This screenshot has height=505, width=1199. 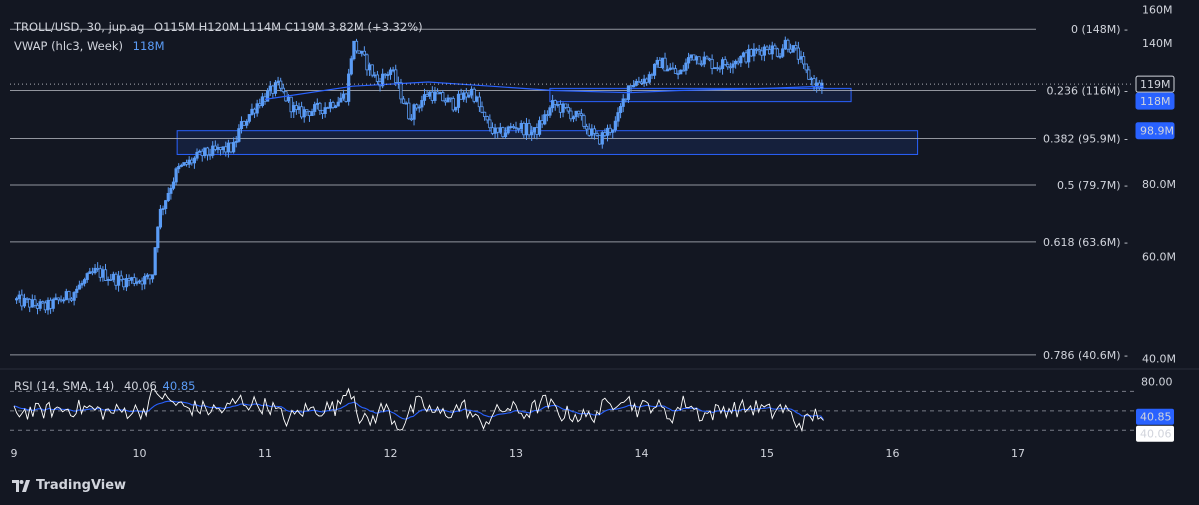 I want to click on time-tick-label: 9, so click(x=14, y=453).